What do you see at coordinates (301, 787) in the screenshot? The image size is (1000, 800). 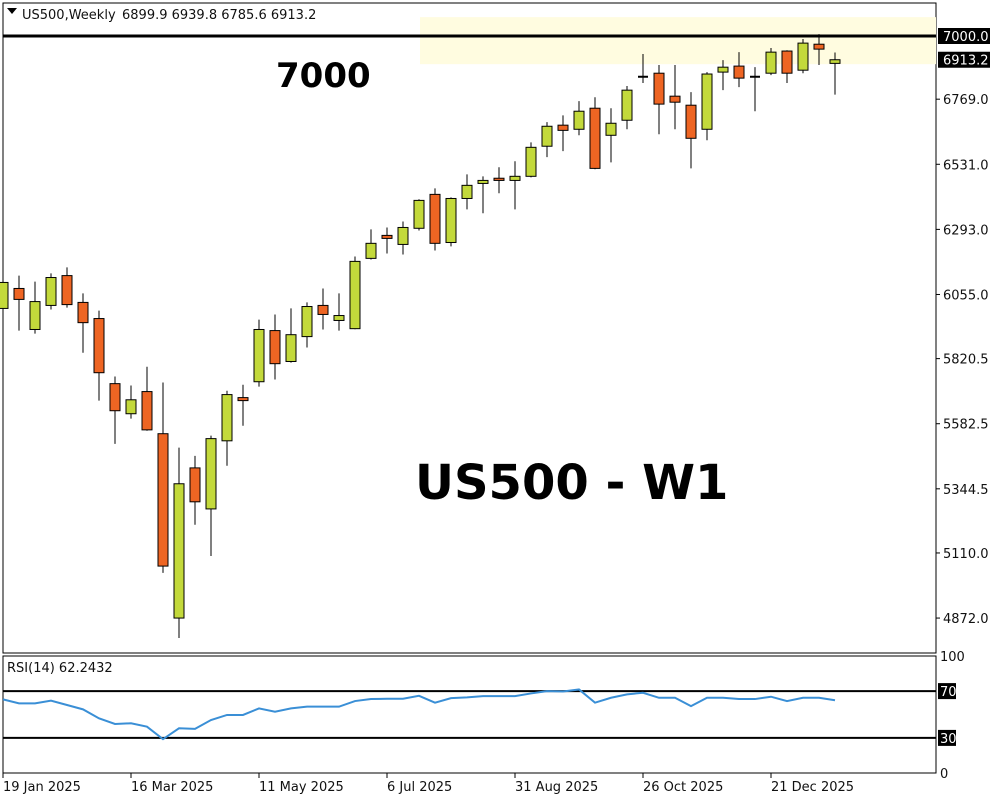 I see `date-tick-label: 11 May 2025` at bounding box center [301, 787].